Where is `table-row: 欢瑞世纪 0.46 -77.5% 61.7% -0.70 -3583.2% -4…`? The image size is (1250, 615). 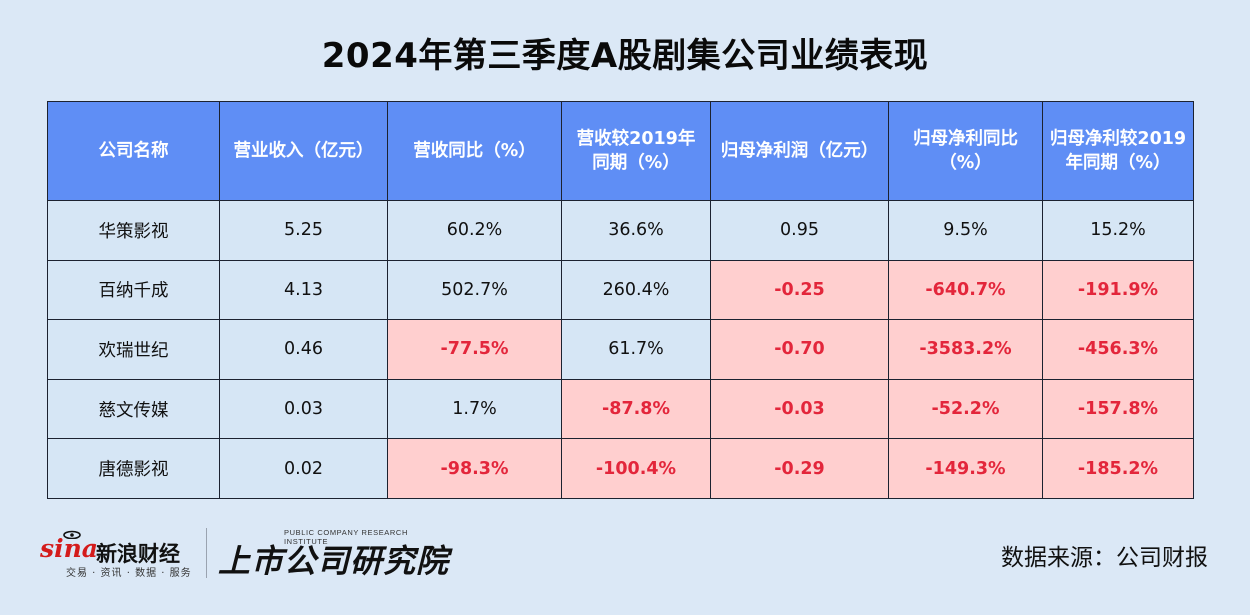
table-row: 欢瑞世纪 0.46 -77.5% 61.7% -0.70 -3583.2% -4… is located at coordinates (620, 349).